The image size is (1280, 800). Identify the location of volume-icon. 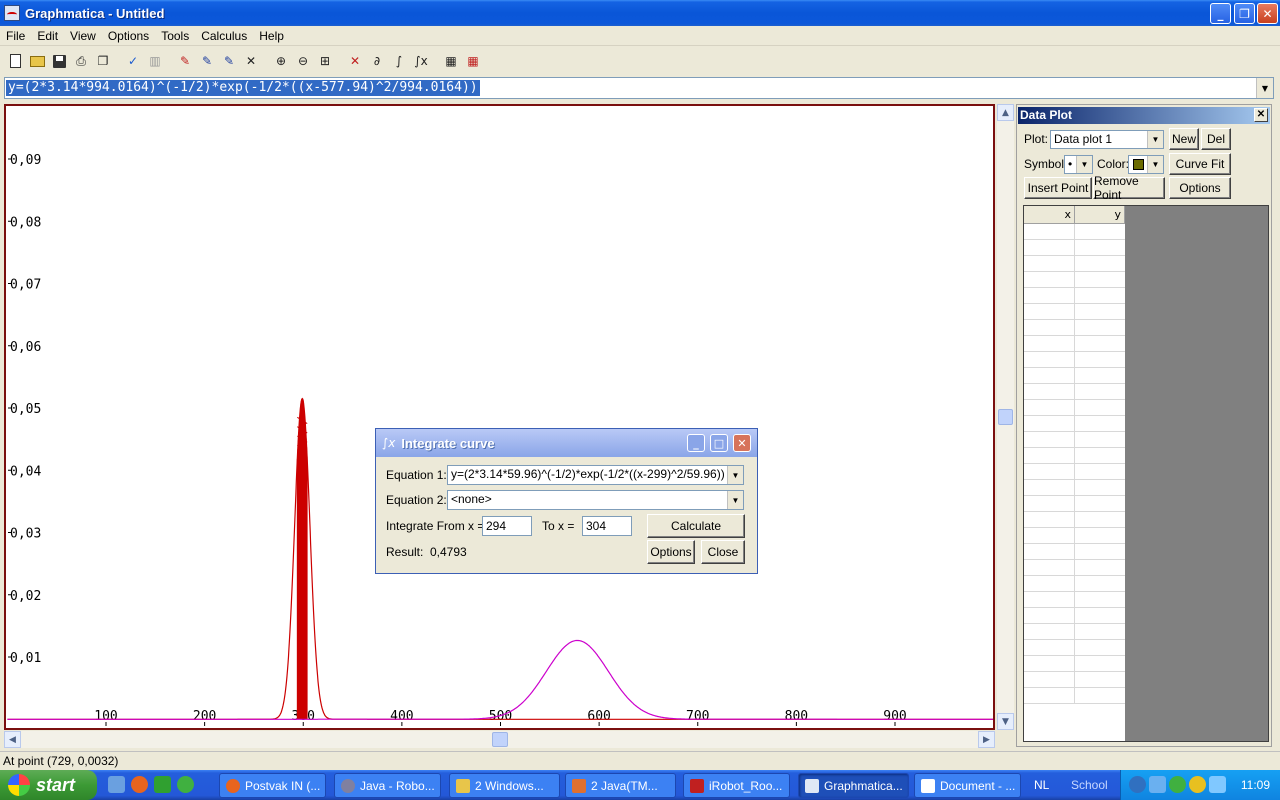
(1217, 784).